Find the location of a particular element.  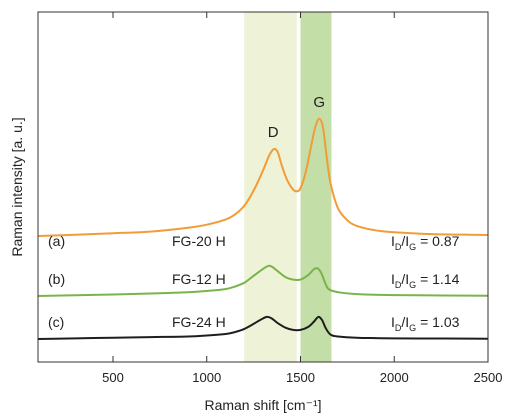

series-letter: (a) is located at coordinates (56, 241).